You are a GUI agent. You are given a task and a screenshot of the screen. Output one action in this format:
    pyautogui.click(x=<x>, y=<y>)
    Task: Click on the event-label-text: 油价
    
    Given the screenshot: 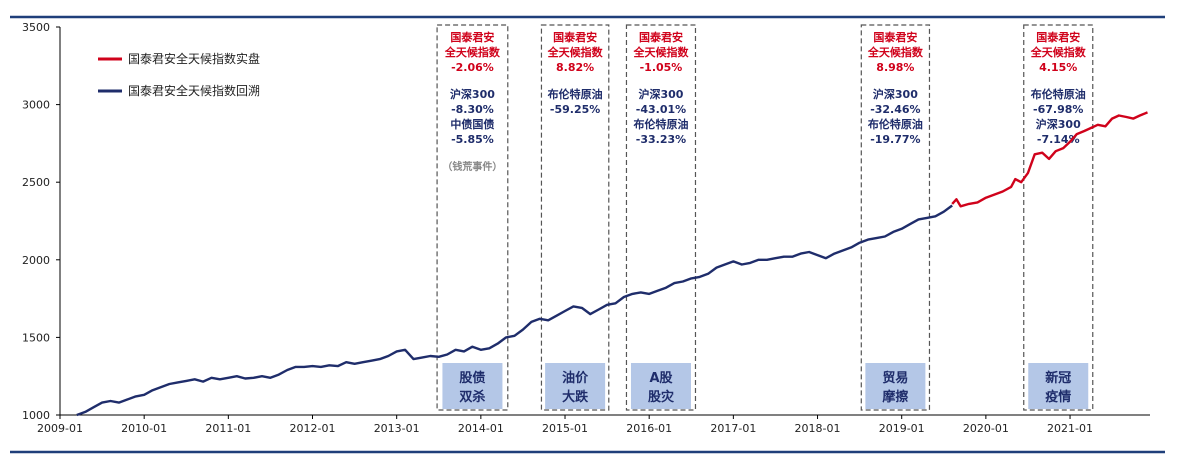 What is the action you would take?
    pyautogui.click(x=575, y=378)
    